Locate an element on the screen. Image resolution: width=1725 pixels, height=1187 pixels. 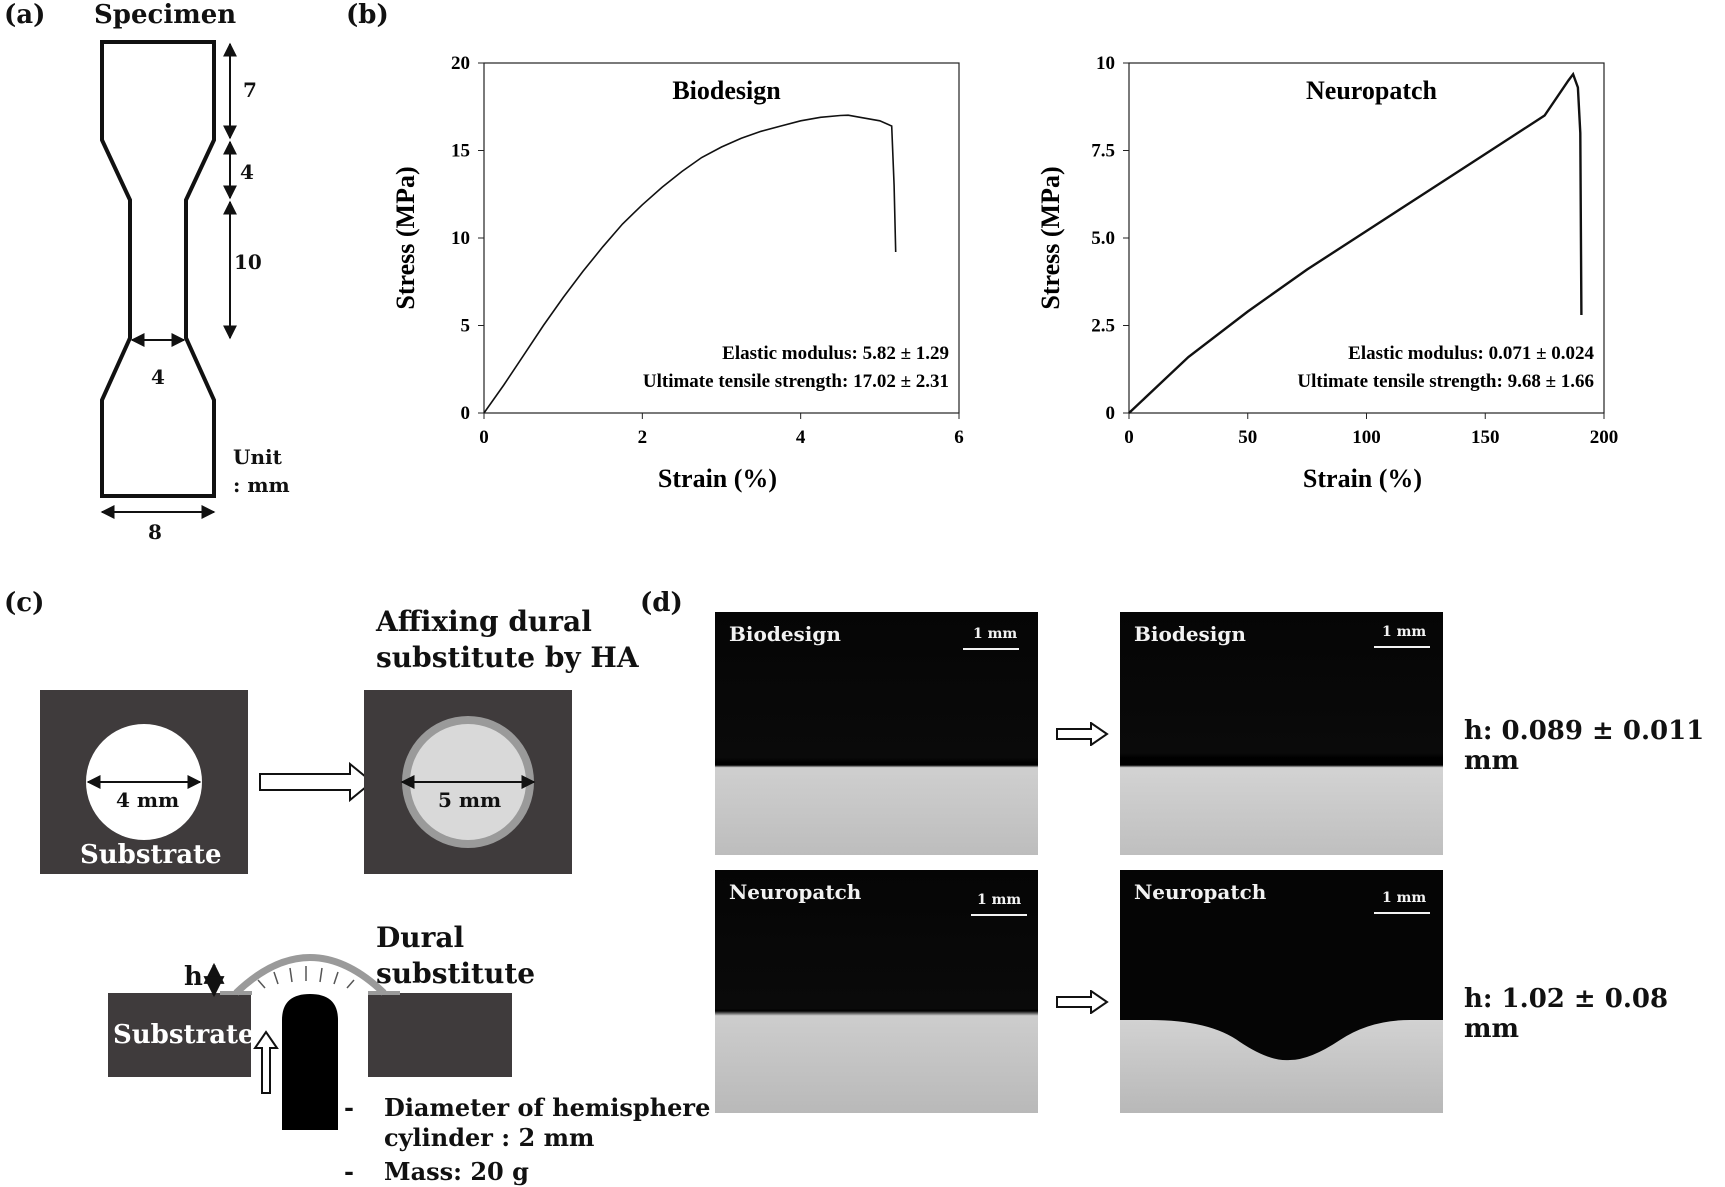
h-result-biodesign: h: 0.089 ± 0.011 mm is located at coordinates (1584, 746).